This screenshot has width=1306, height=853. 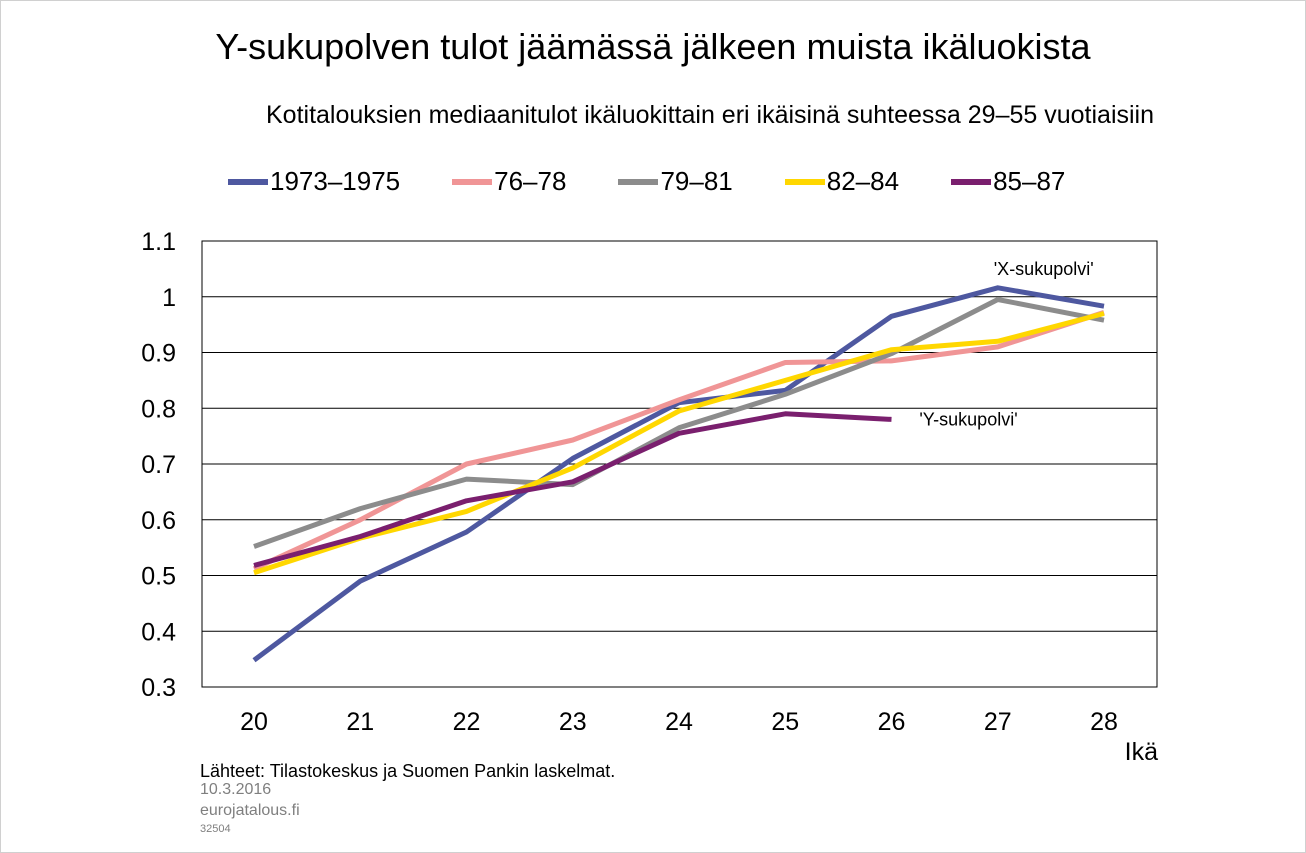 I want to click on x-tick-label: 22, so click(x=467, y=722).